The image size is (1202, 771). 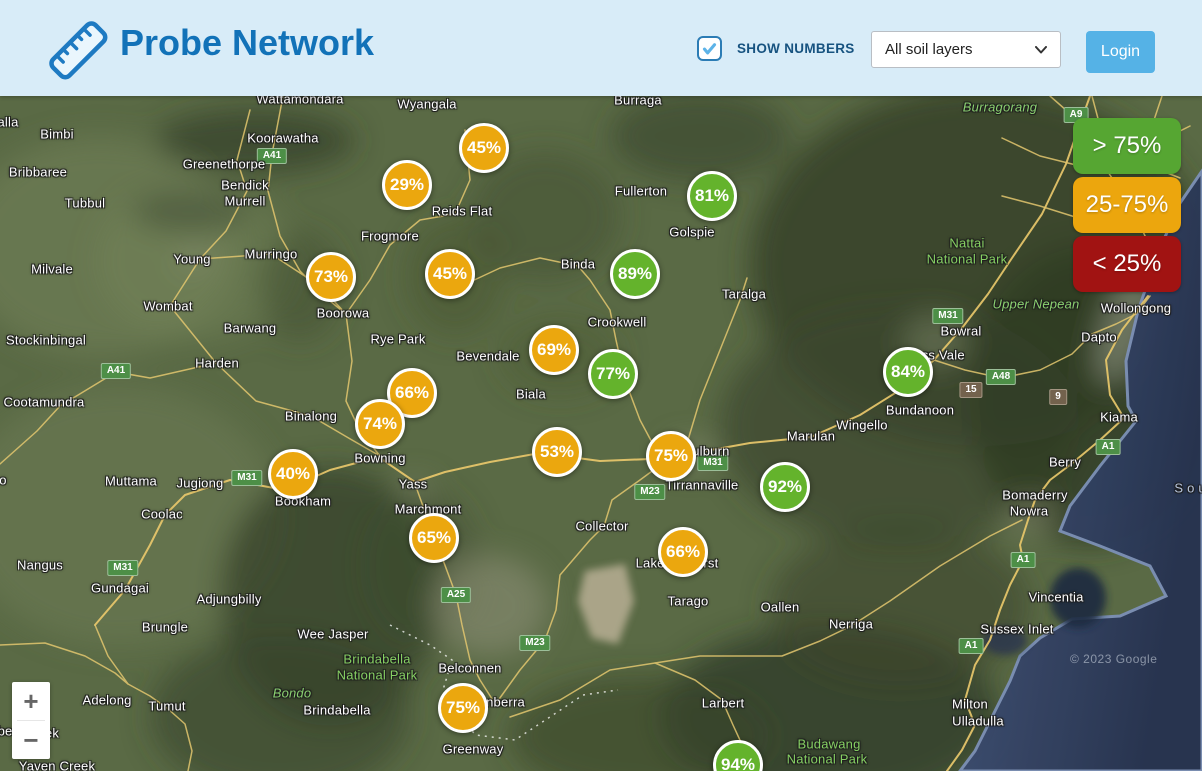 What do you see at coordinates (165, 627) in the screenshot?
I see `map-place-label: Brungle` at bounding box center [165, 627].